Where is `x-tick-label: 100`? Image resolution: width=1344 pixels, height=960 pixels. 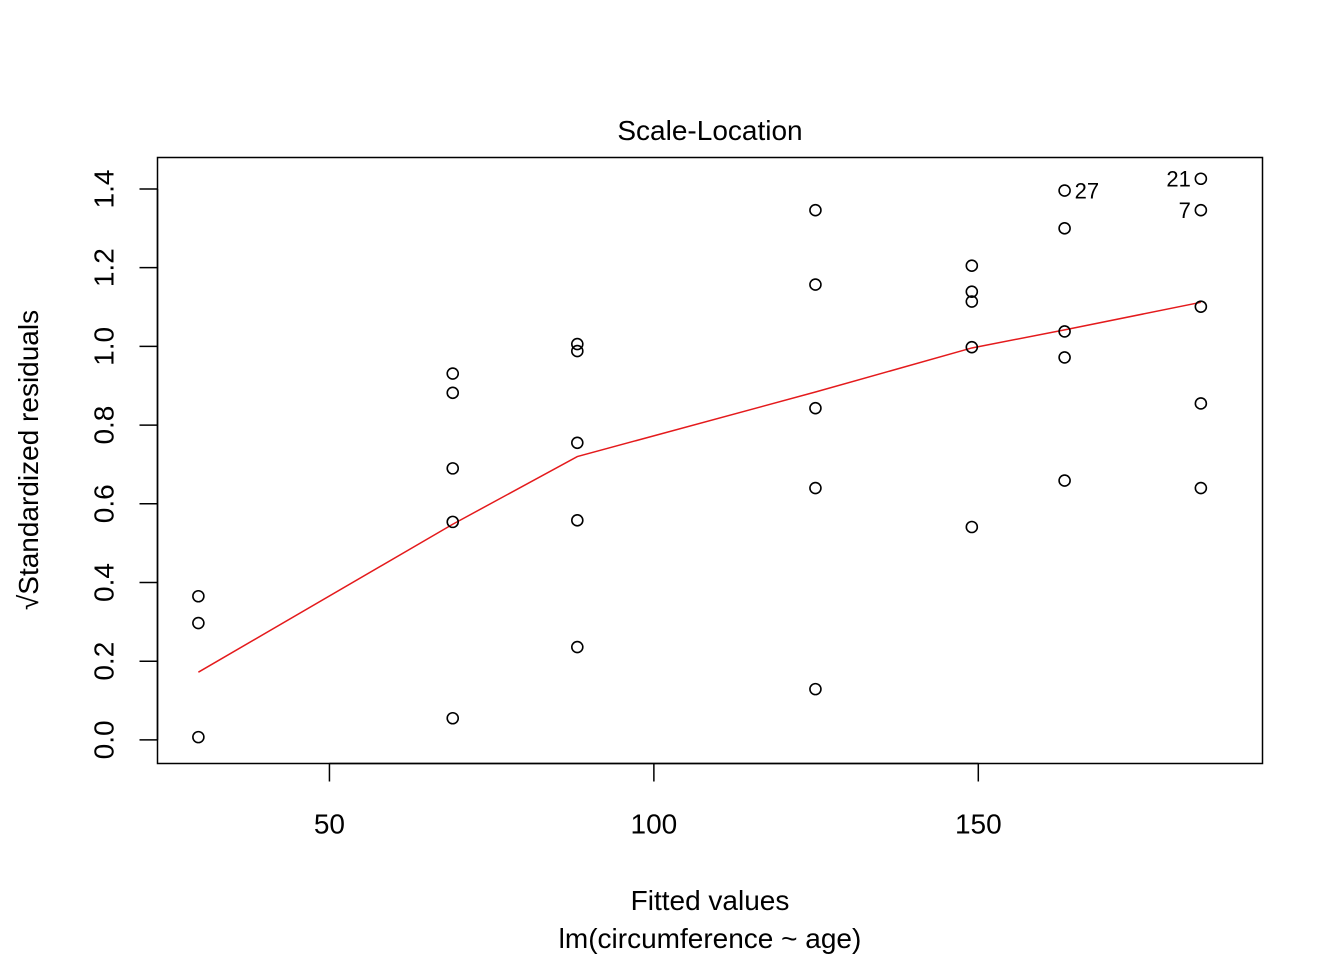
x-tick-label: 100 is located at coordinates (654, 824).